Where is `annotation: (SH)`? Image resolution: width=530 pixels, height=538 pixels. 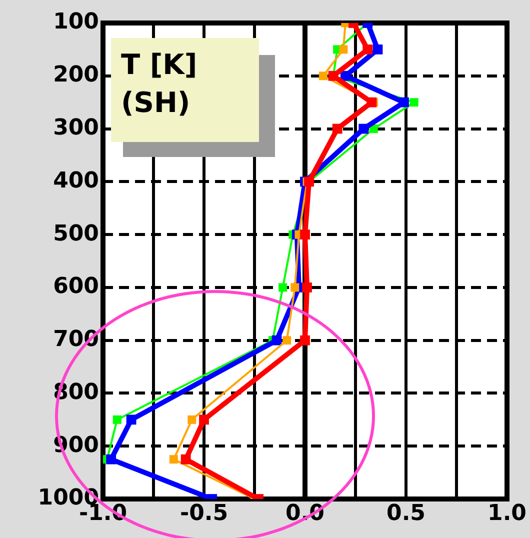
annotation: (SH) is located at coordinates (156, 103).